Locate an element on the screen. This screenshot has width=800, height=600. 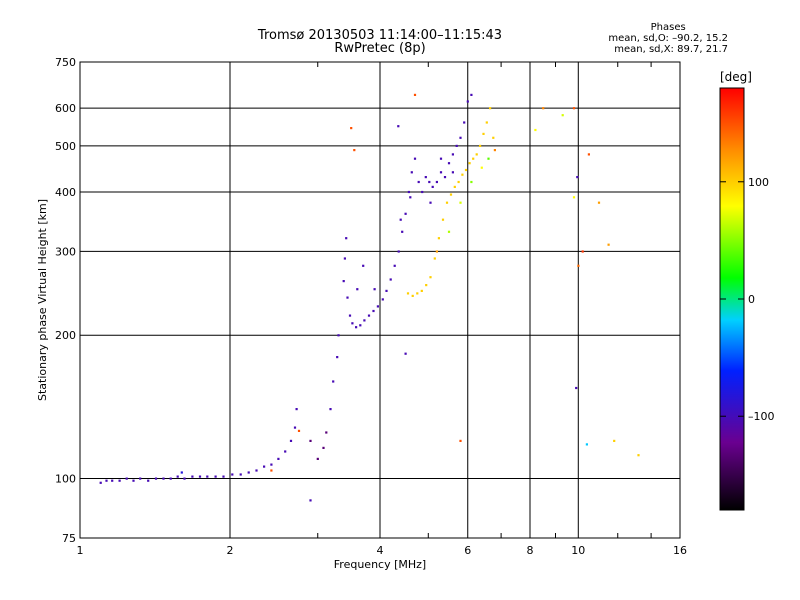
chart-subtitle: RwPretec (8p) is located at coordinates (380, 48).